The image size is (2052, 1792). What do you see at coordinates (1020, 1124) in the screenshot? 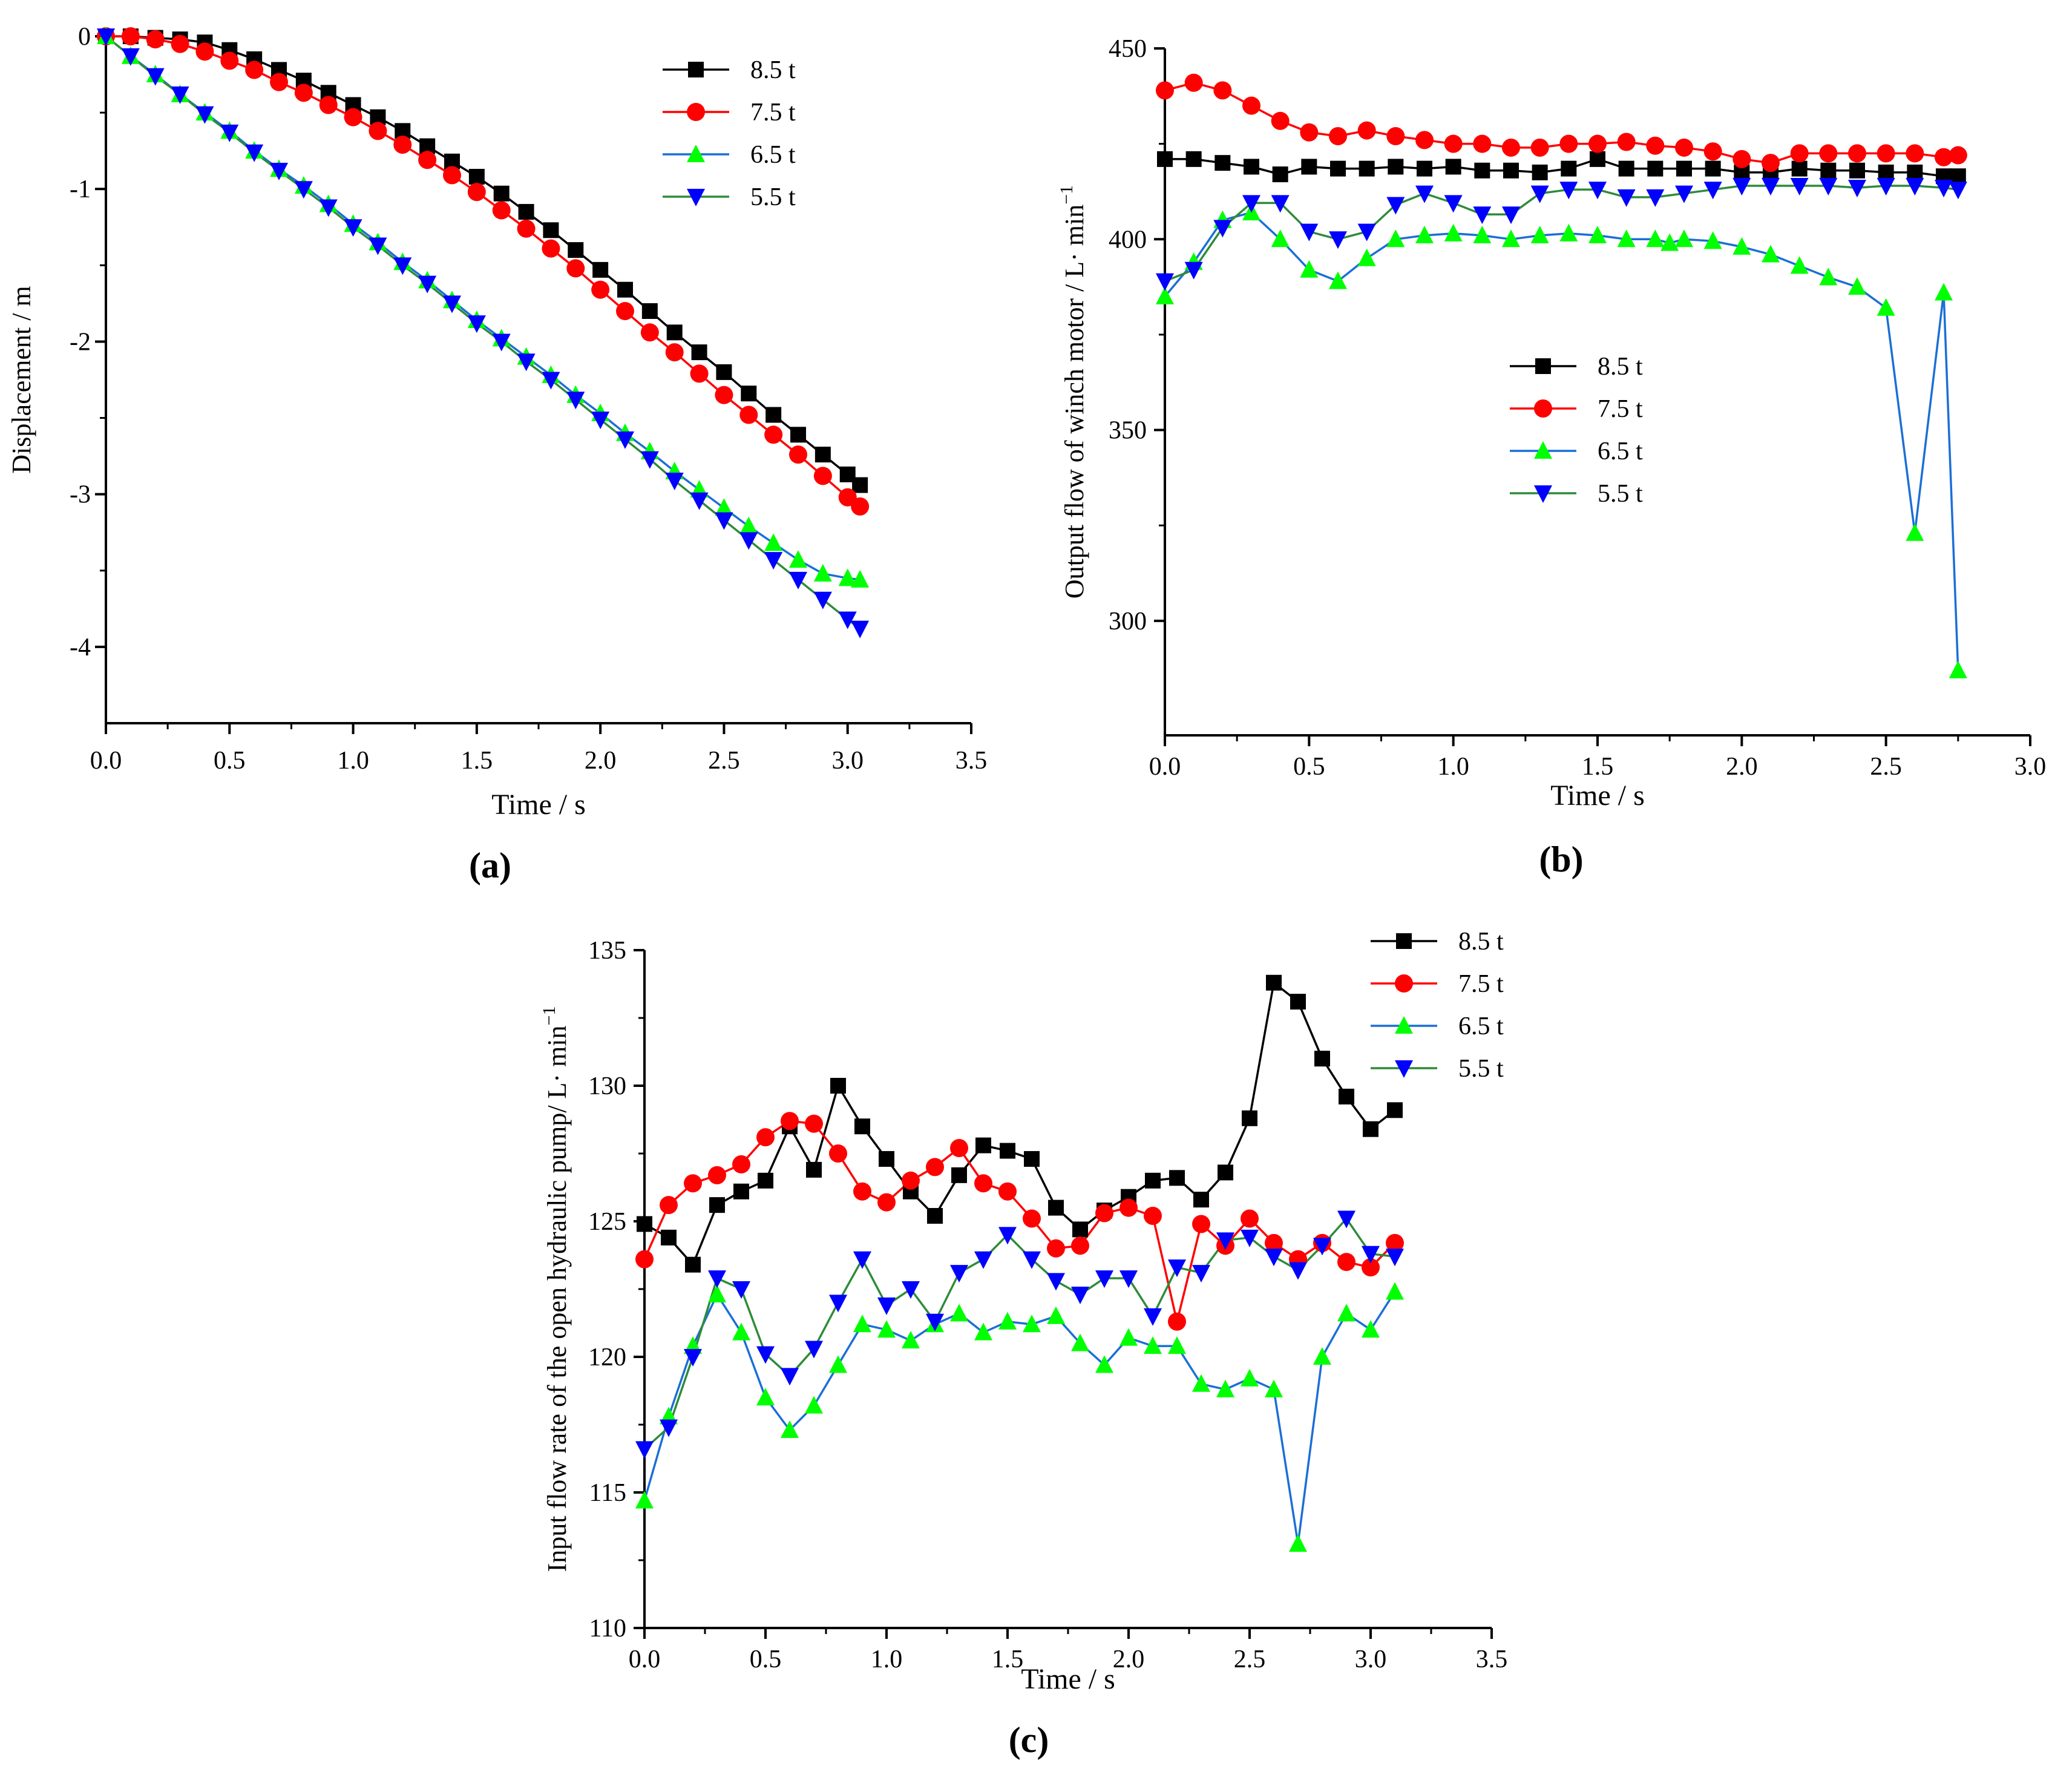
I see `series-line-85t` at bounding box center [1020, 1124].